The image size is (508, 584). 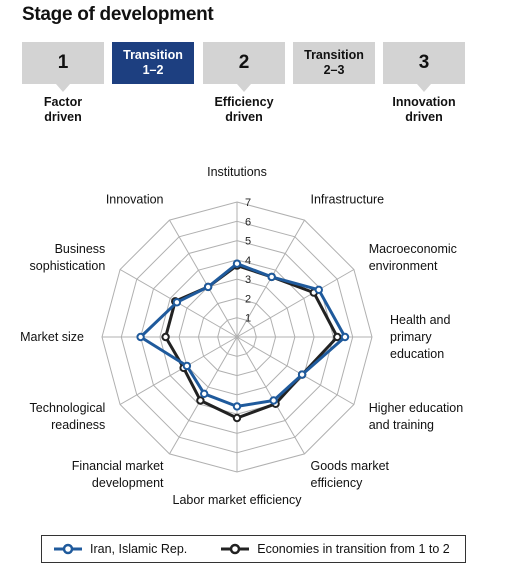 What do you see at coordinates (348, 199) in the screenshot?
I see `axis-label-2: Infrastructure` at bounding box center [348, 199].